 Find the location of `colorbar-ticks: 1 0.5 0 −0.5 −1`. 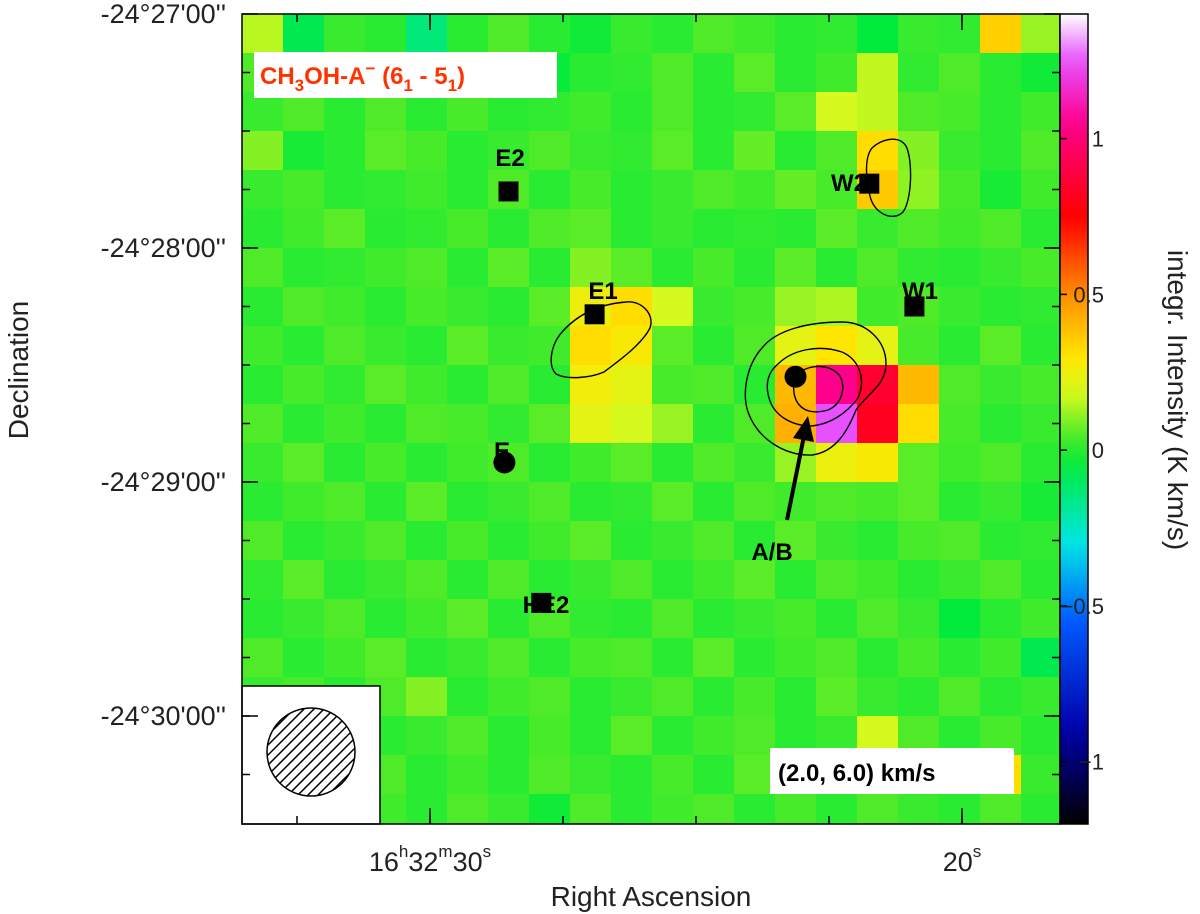

colorbar-ticks: 1 0.5 0 −0.5 −1 is located at coordinates (1082, 451).